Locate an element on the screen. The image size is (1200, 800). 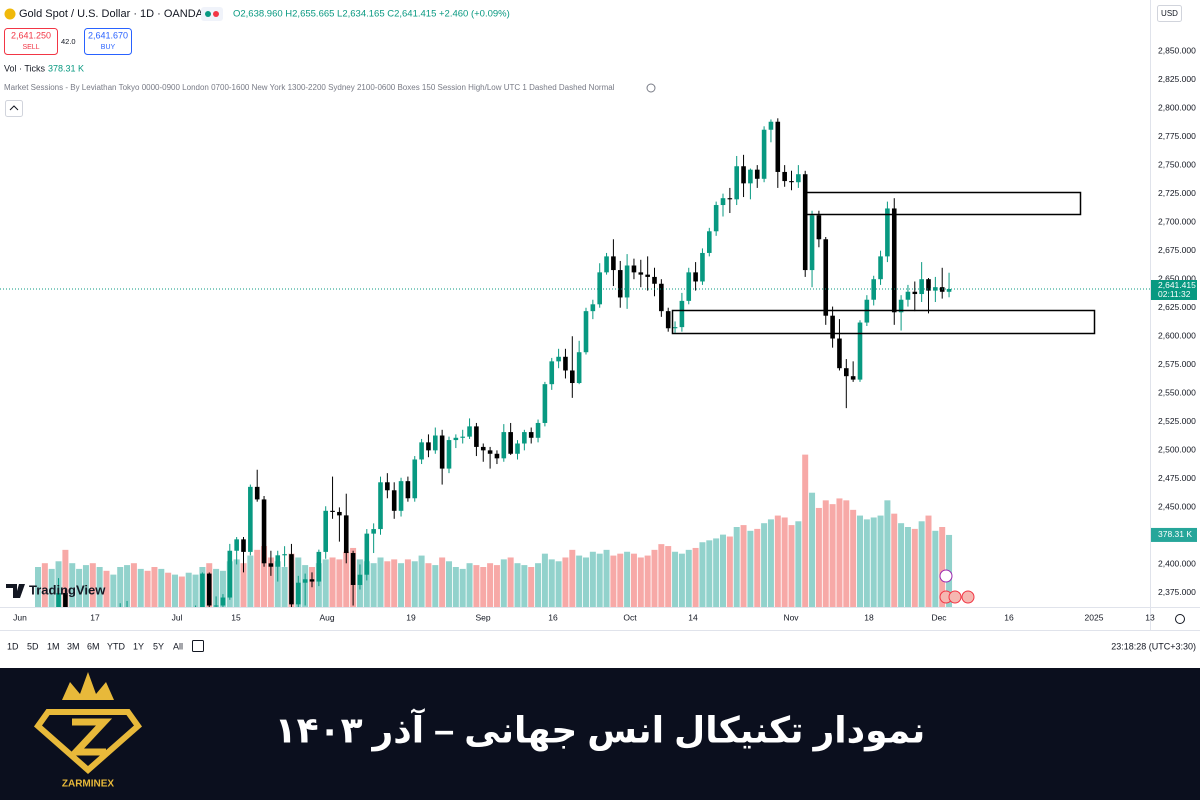
range-button: YTD is located at coordinates (116, 646).